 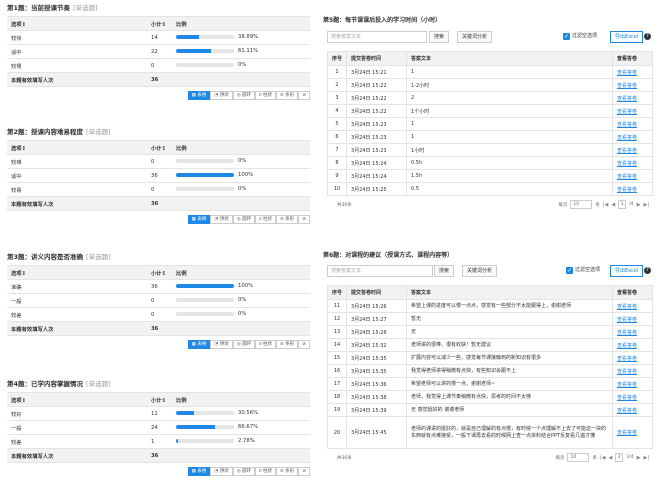 I want to click on page-input: 1, so click(x=622, y=204).